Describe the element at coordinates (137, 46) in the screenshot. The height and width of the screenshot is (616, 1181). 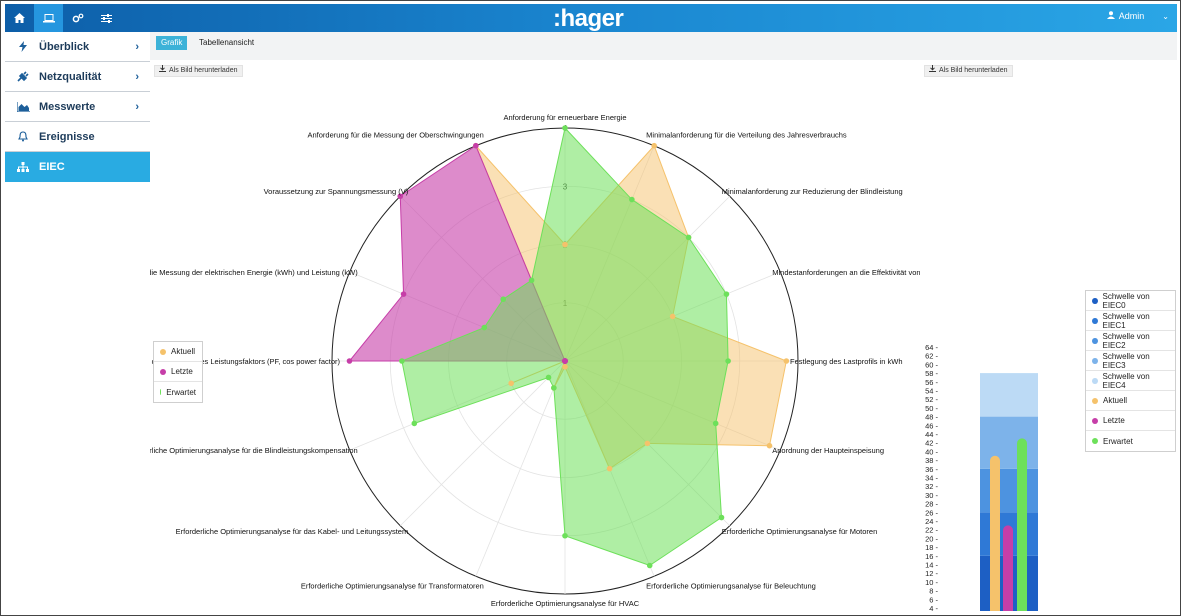
I see `chevron-right-icon: ›` at that location.